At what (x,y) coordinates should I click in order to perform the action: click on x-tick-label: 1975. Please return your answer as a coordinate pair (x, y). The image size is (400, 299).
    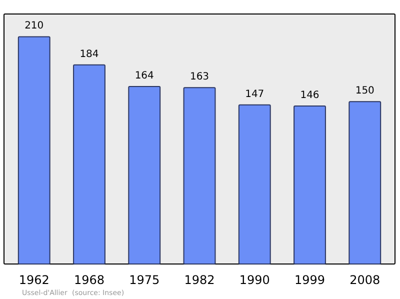
    Looking at the image, I should click on (144, 280).